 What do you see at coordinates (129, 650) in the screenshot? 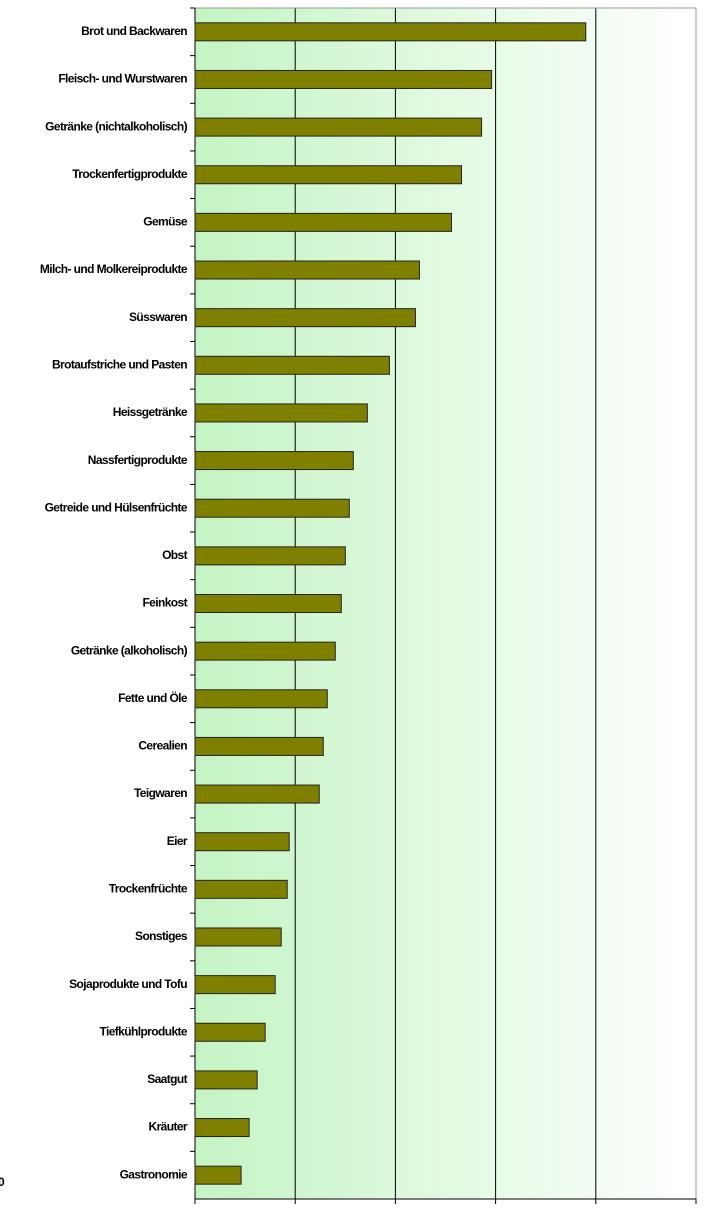
I see `y-tick-label: Getränke (alkoholisch)` at bounding box center [129, 650].